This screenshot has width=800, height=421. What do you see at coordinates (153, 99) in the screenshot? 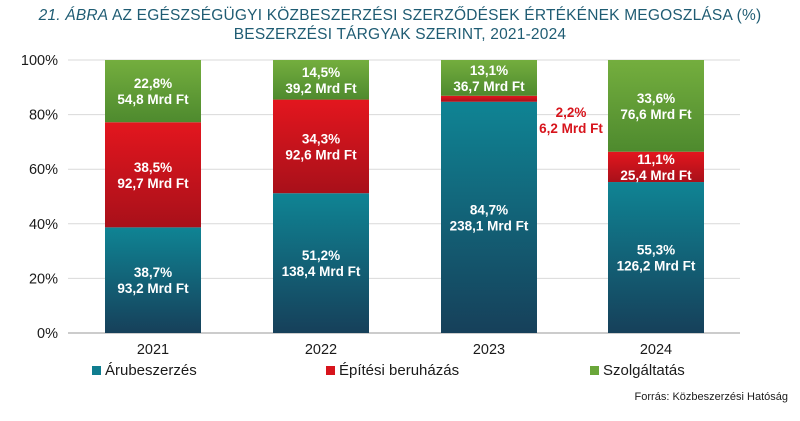
I see `data-label-amount: 54,8 Mrd Ft` at bounding box center [153, 99].